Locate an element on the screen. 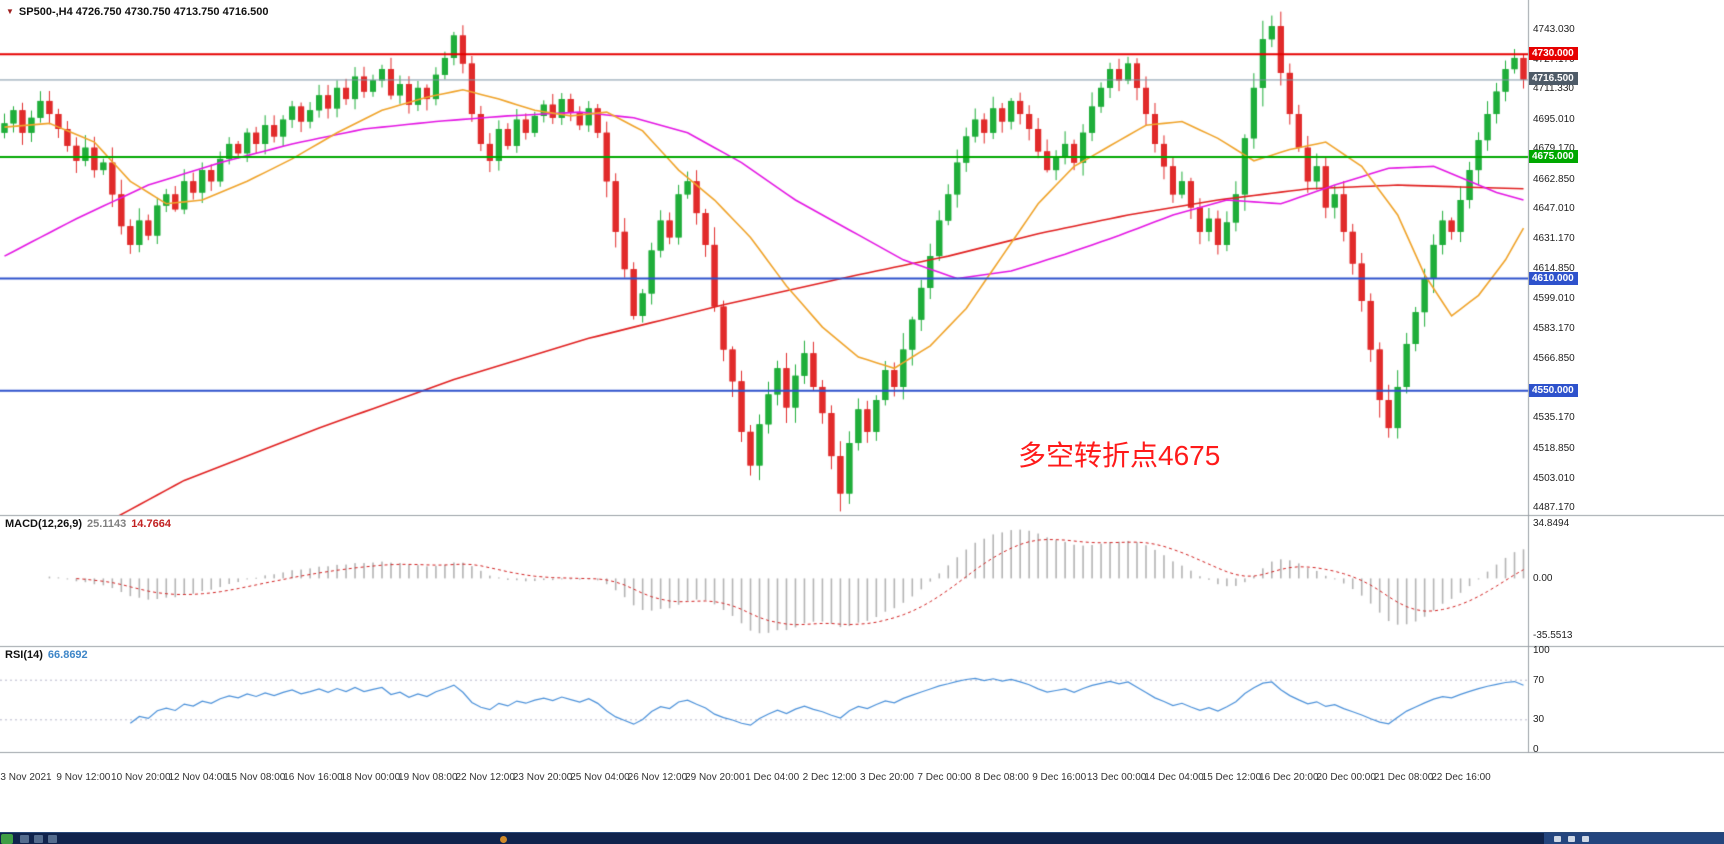  macd-main-value: 25.1143 is located at coordinates (107, 524).